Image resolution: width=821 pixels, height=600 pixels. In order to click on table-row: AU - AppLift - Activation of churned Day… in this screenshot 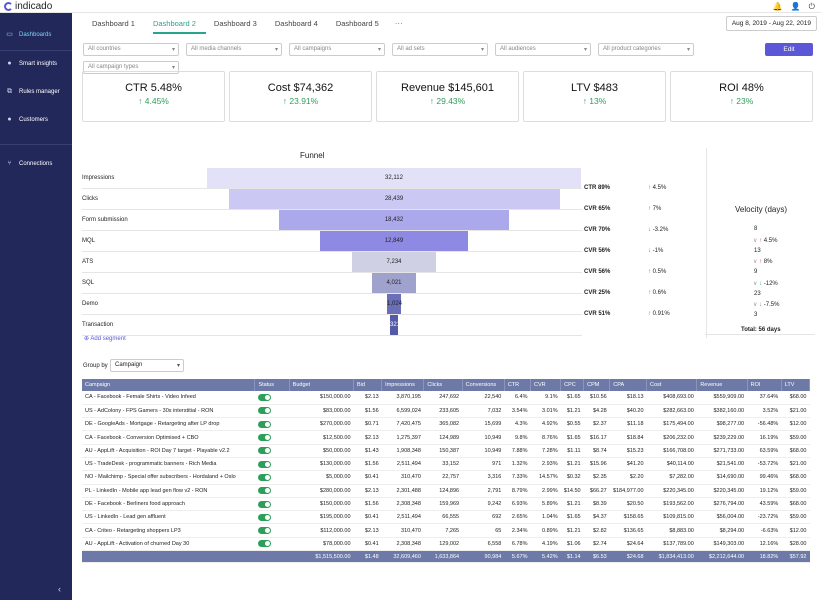, I will do `click(446, 544)`.